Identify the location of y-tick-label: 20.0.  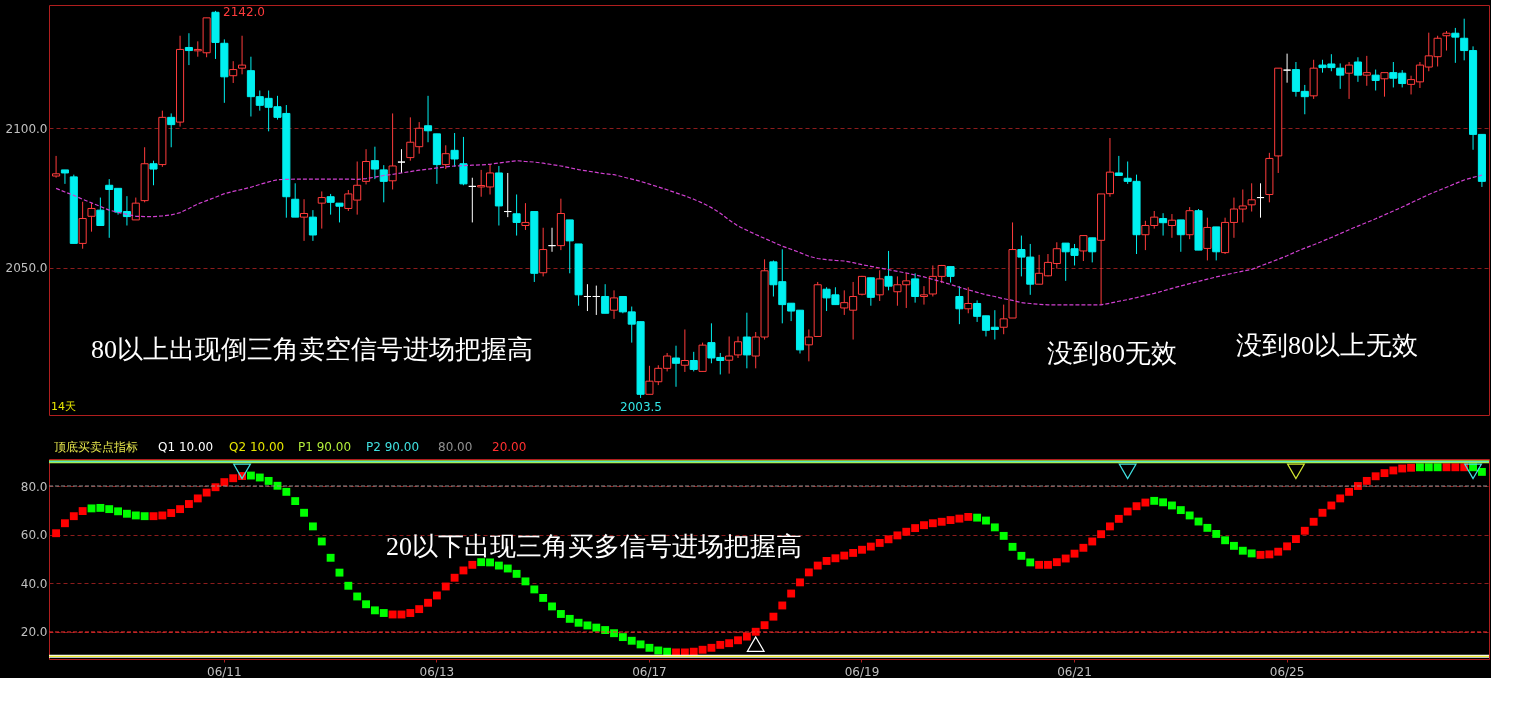
(34, 632).